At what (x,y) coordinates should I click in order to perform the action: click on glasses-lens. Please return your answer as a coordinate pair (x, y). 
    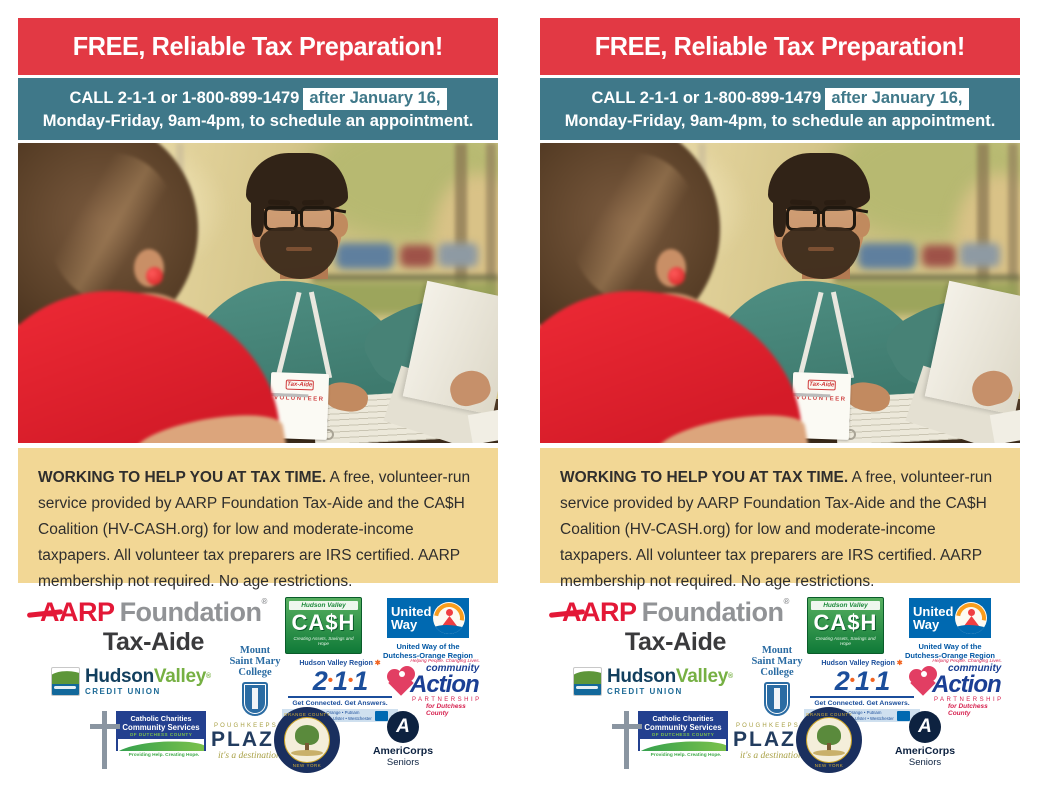
    Looking at the image, I should click on (839, 218).